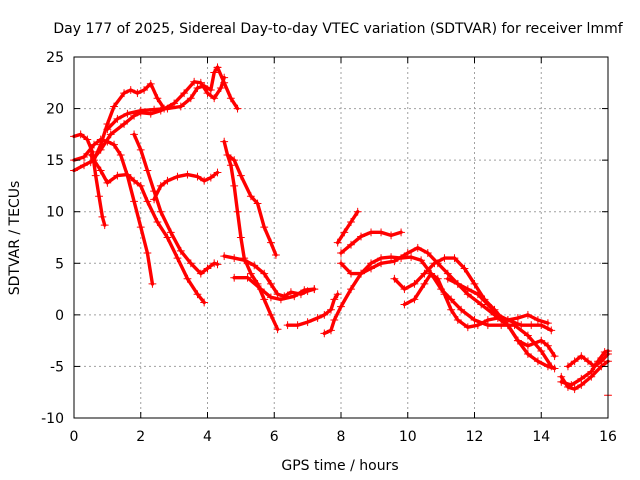 The width and height of the screenshot is (640, 480). I want to click on y-tick-label: 20, so click(55, 110).